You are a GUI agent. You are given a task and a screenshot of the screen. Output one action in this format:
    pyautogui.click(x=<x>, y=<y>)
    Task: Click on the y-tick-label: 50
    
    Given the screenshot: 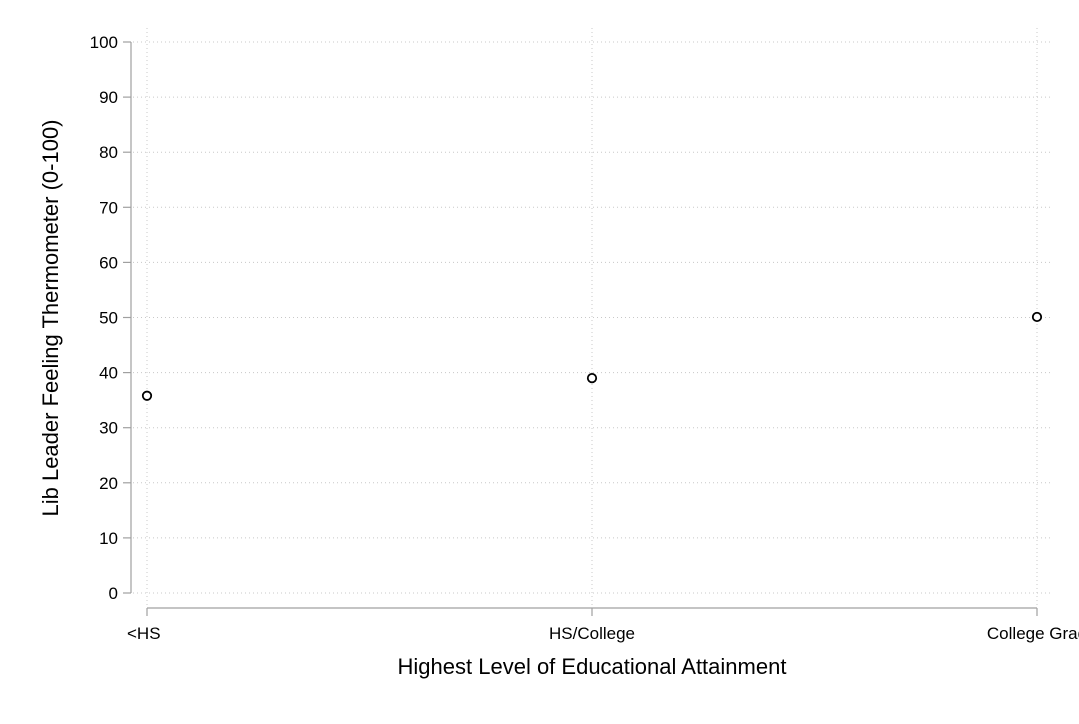 What is the action you would take?
    pyautogui.click(x=108, y=318)
    